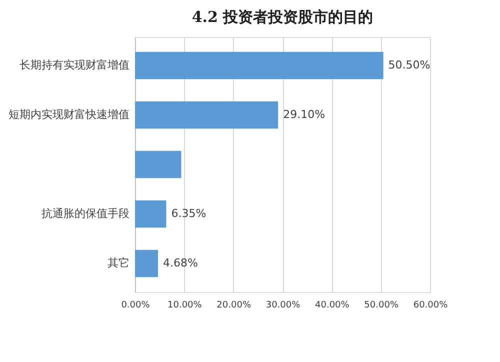 The image size is (500, 362). Describe the element at coordinates (332, 305) in the screenshot. I see `x-tick-label: 40.00%` at that location.